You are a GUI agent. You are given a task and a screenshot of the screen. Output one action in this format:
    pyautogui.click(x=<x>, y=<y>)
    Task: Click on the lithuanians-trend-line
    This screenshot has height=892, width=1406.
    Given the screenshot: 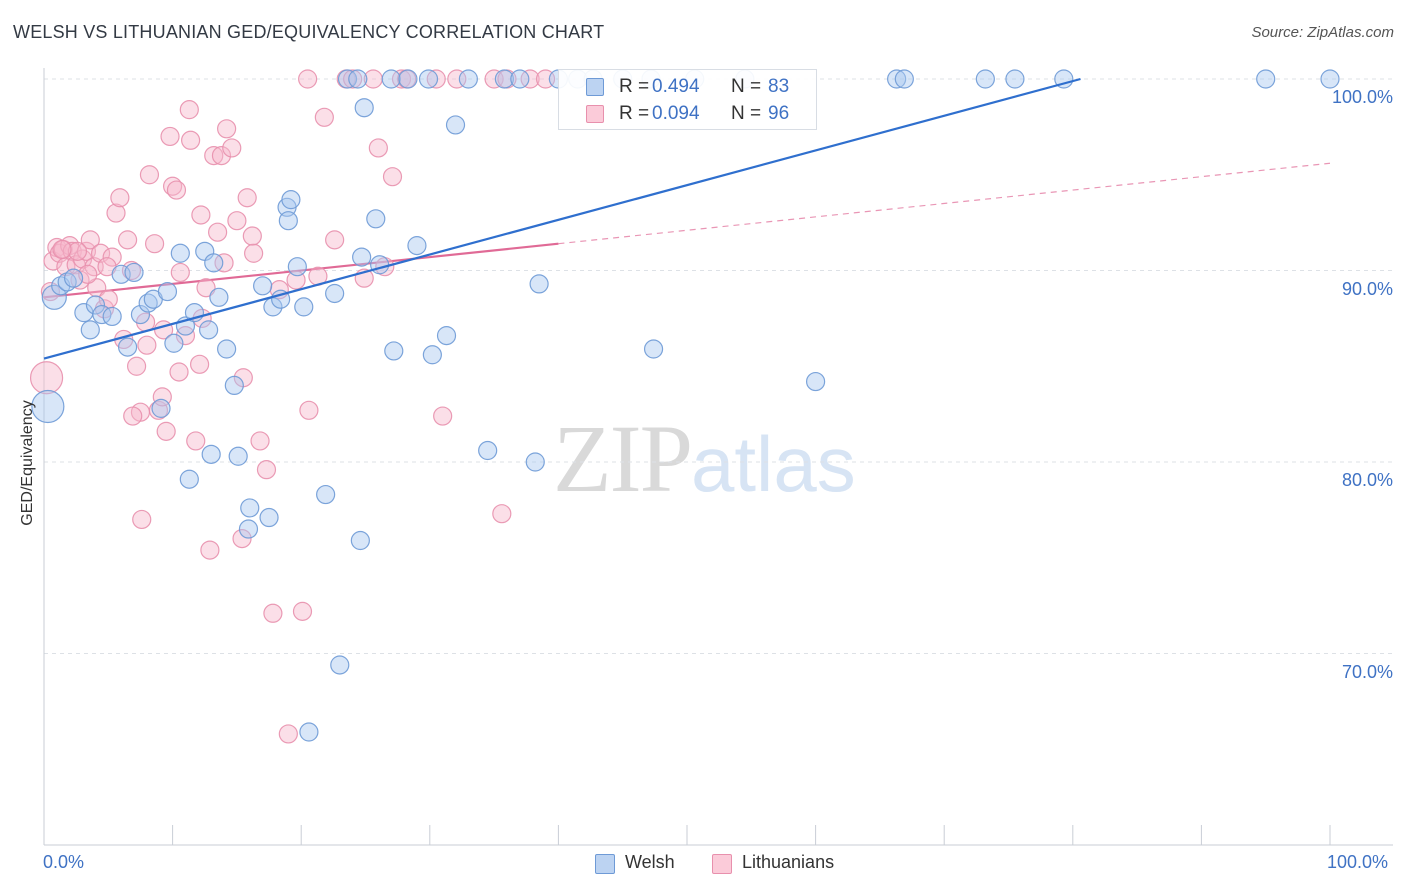 What is the action you would take?
    pyautogui.click(x=687, y=230)
    